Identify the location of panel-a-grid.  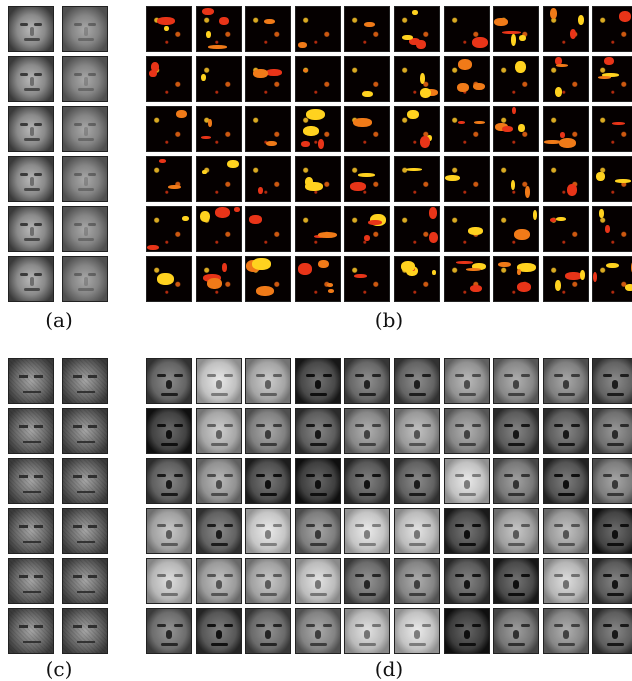
(58, 154).